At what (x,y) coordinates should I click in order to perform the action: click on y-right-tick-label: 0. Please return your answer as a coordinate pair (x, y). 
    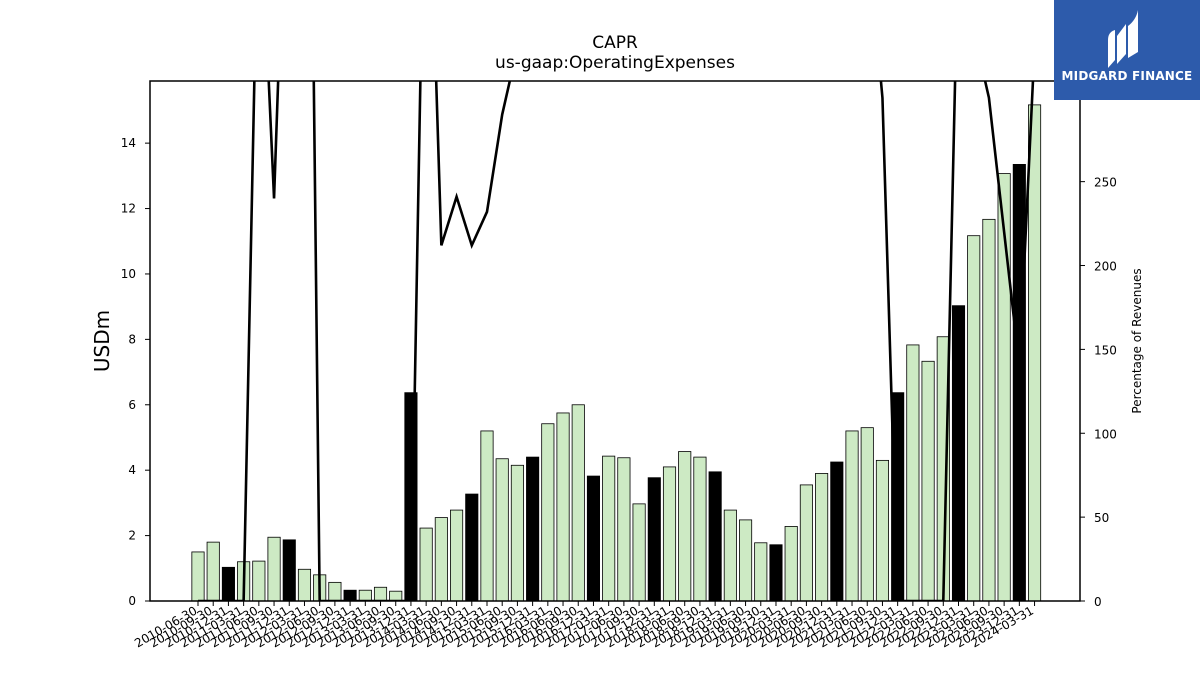
    Looking at the image, I should click on (1098, 602).